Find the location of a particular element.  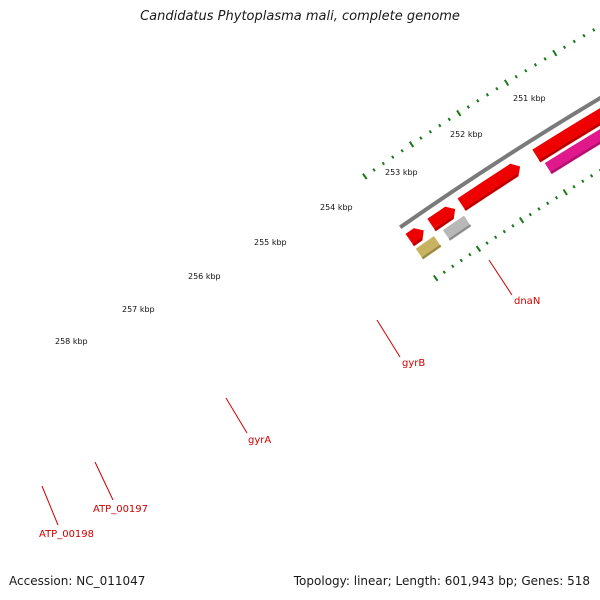

ruler-label: 254 kbp is located at coordinates (336, 207).